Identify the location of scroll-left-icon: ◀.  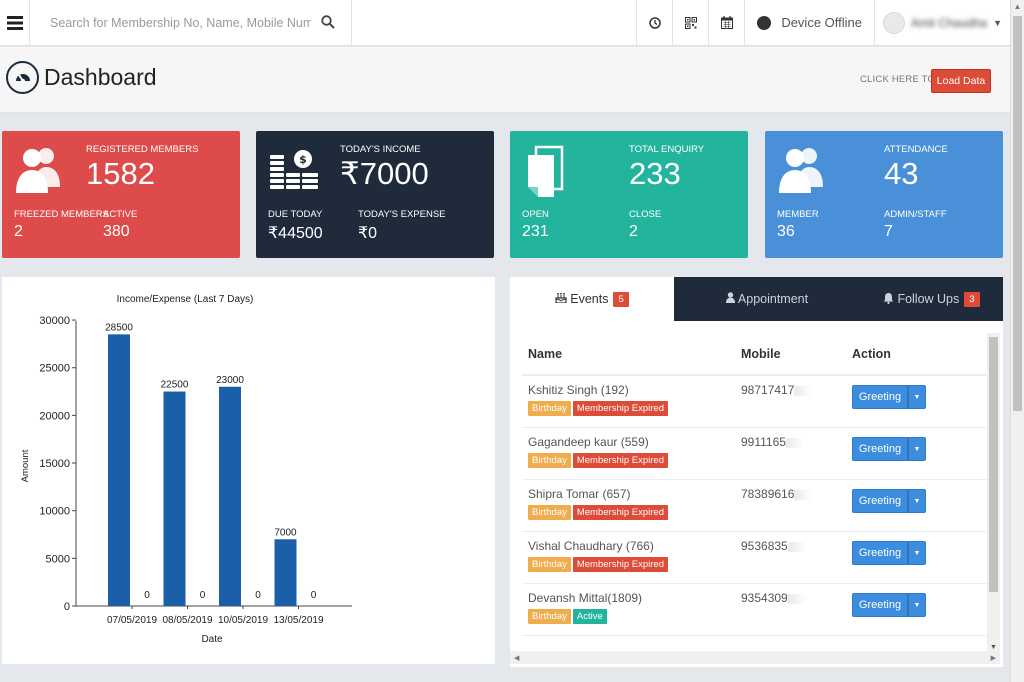
(517, 658).